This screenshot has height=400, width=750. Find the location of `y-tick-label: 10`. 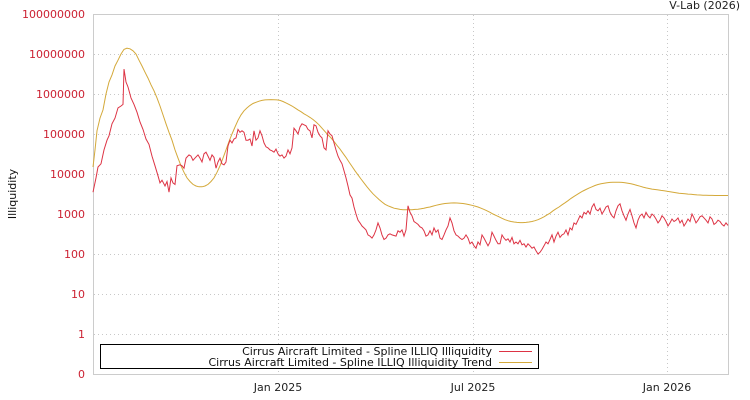

y-tick-label: 10 is located at coordinates (78, 294).